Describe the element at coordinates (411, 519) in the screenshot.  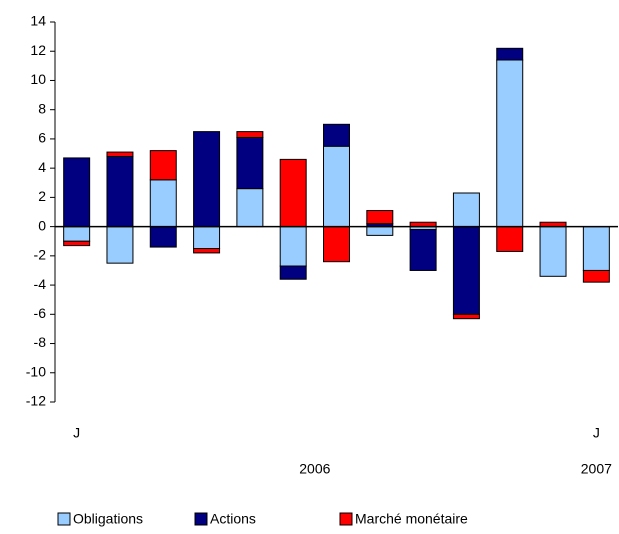
I see `legend-label: Marché monétaire` at that location.